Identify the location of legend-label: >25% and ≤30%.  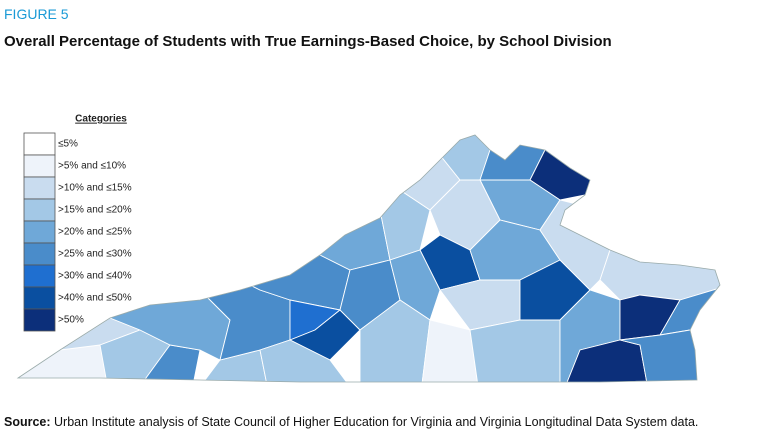
(95, 254).